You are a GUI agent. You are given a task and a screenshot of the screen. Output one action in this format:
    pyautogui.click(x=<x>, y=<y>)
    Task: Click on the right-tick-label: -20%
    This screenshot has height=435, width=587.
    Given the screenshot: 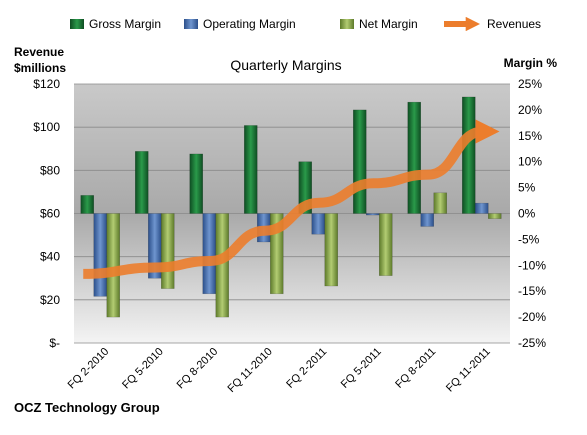 What is the action you would take?
    pyautogui.click(x=532, y=317)
    